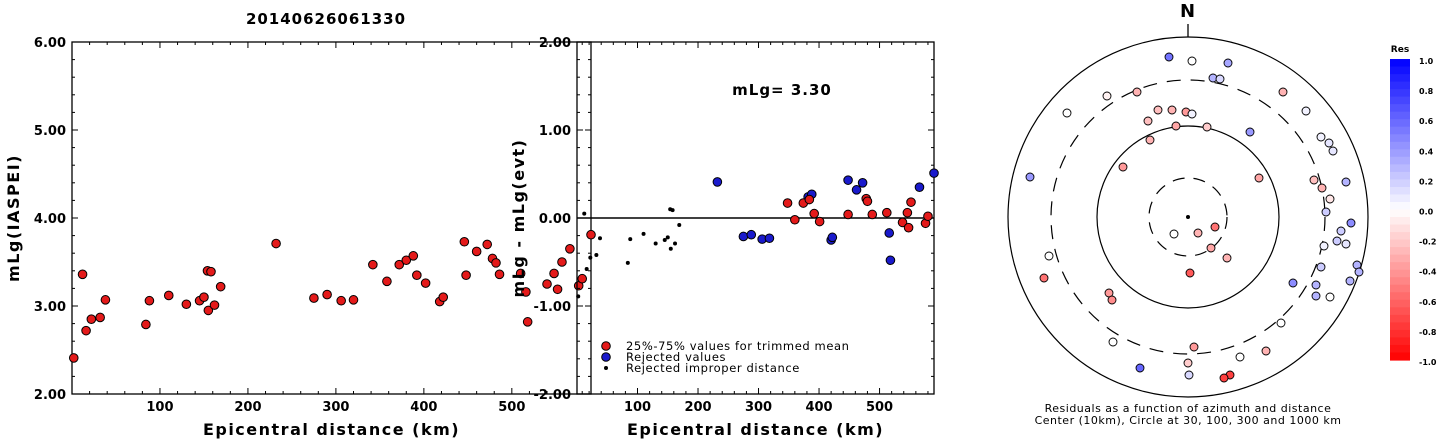 This screenshot has height=441, width=1437. Describe the element at coordinates (1428, 362) in the screenshot. I see `colorbar-tick-label: -1.0` at that location.